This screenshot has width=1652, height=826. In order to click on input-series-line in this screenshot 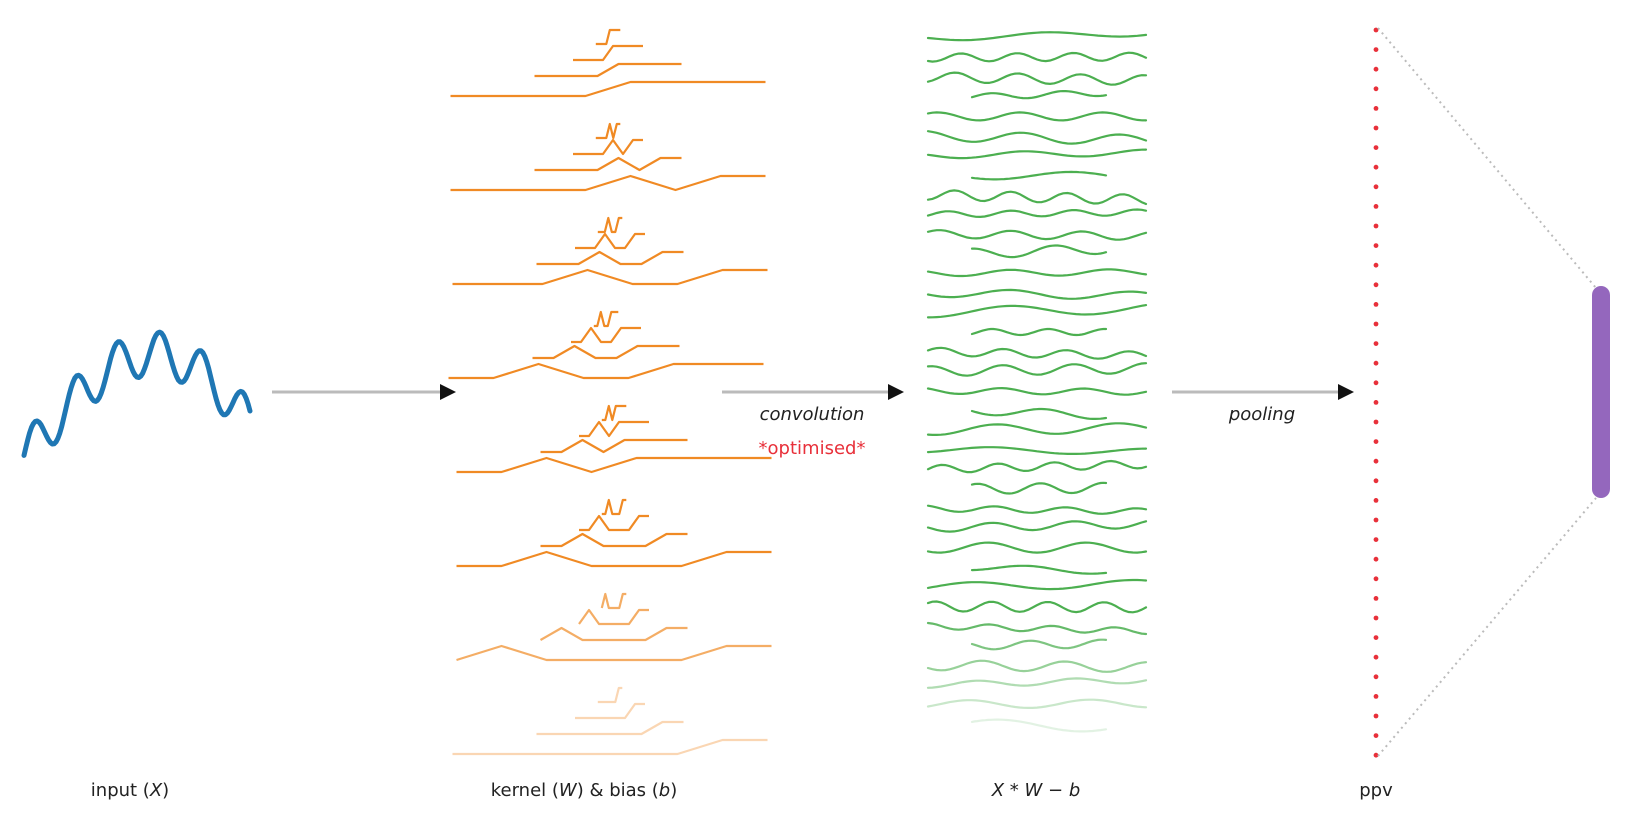, I will do `click(137, 393)`.